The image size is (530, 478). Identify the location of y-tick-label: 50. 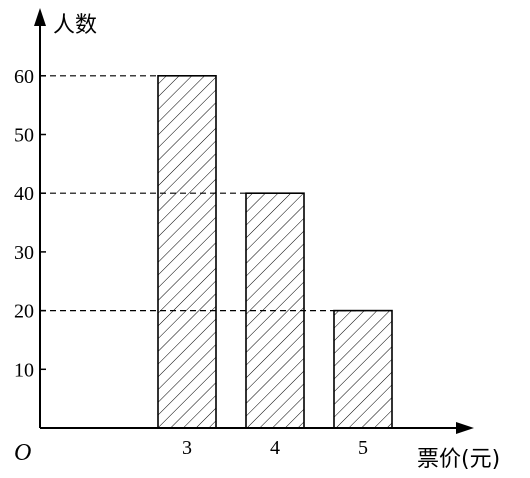
(24, 136).